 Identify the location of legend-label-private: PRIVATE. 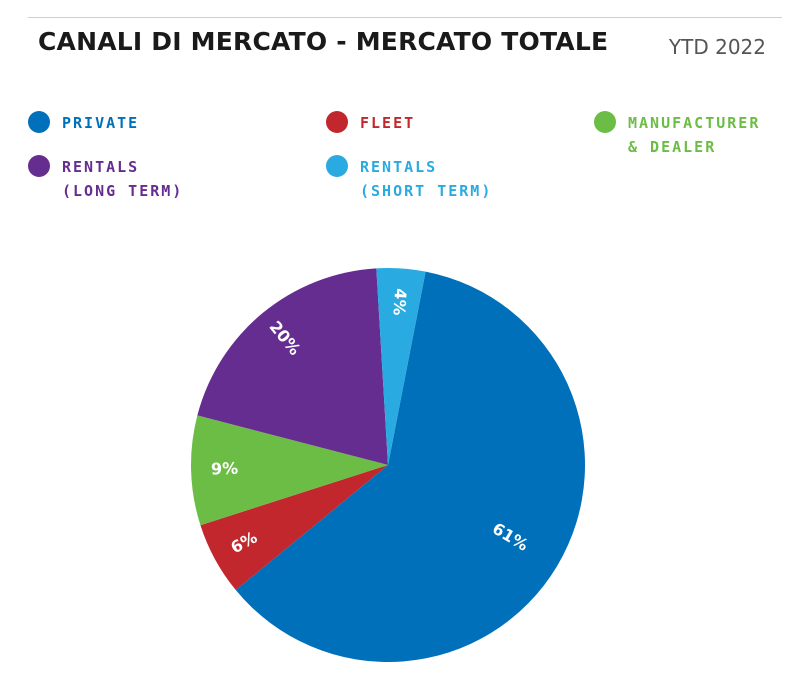
(100, 123).